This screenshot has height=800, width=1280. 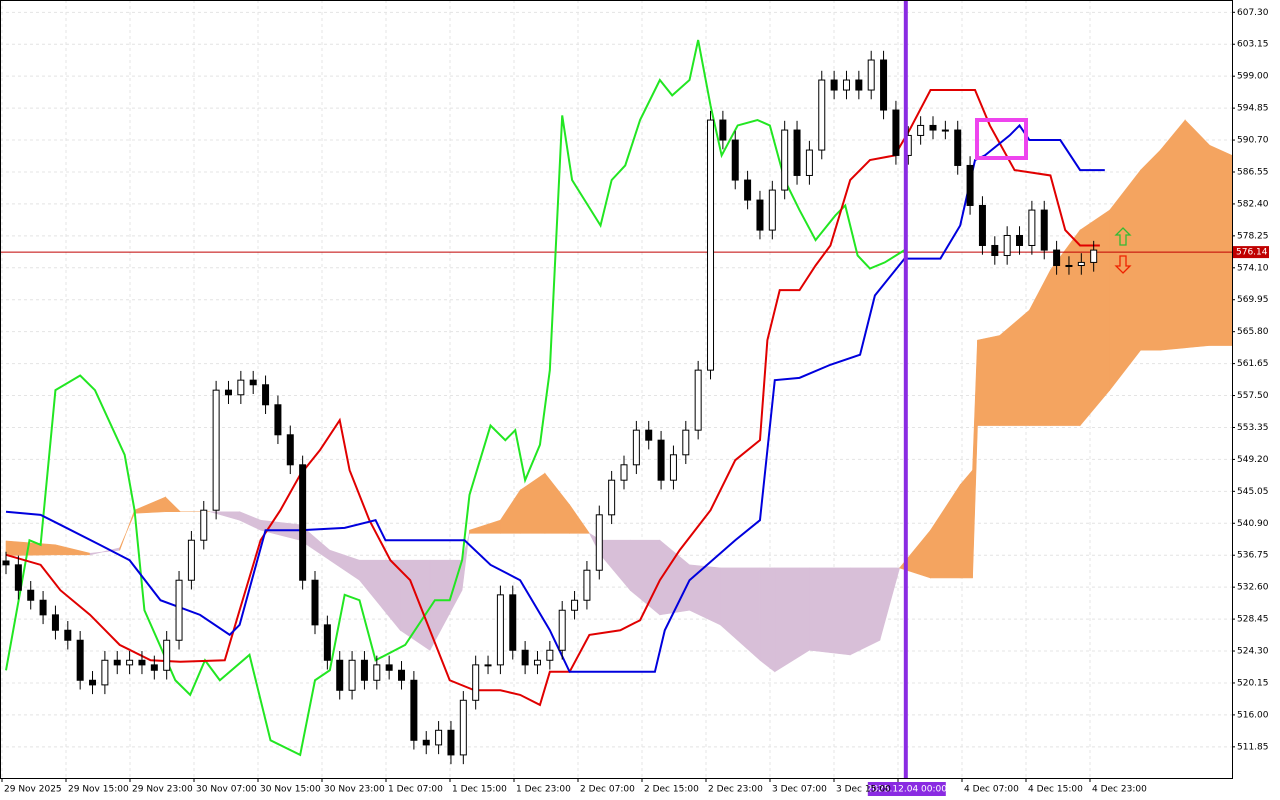 What do you see at coordinates (1253, 652) in the screenshot?
I see `y-tick-label: 524.30` at bounding box center [1253, 652].